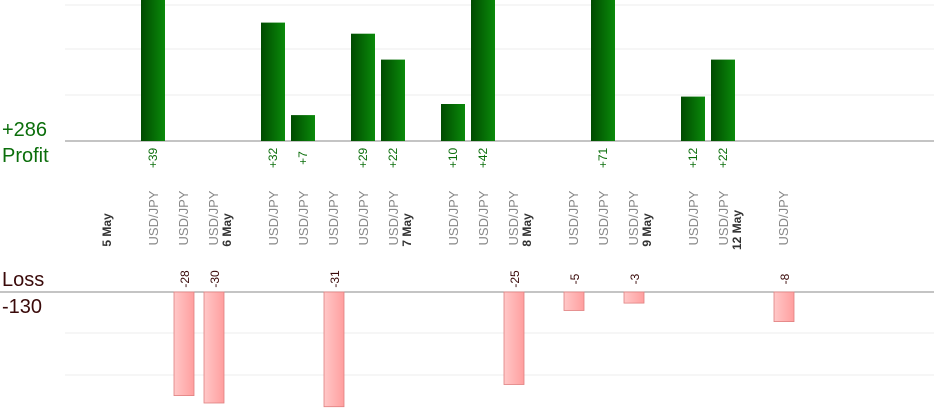  I want to click on profit-value-label: +7, so click(303, 158).